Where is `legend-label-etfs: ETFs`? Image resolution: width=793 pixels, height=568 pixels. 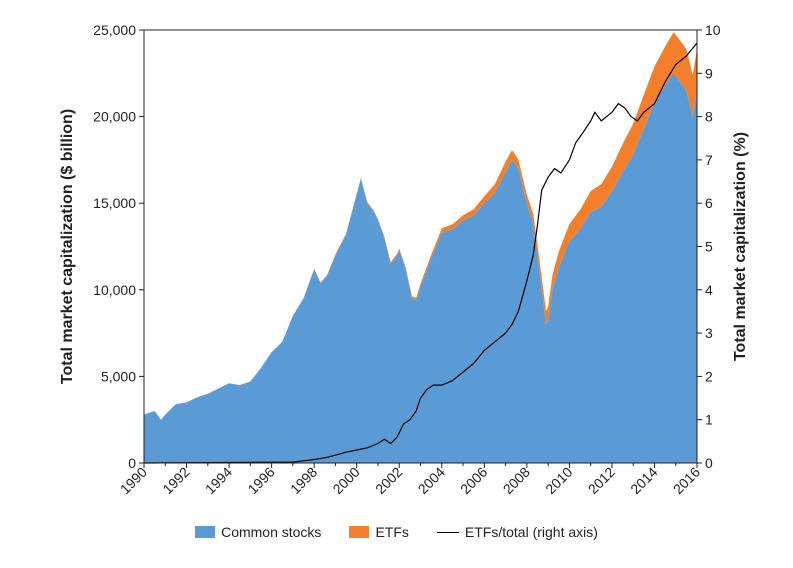 legend-label-etfs: ETFs is located at coordinates (392, 532).